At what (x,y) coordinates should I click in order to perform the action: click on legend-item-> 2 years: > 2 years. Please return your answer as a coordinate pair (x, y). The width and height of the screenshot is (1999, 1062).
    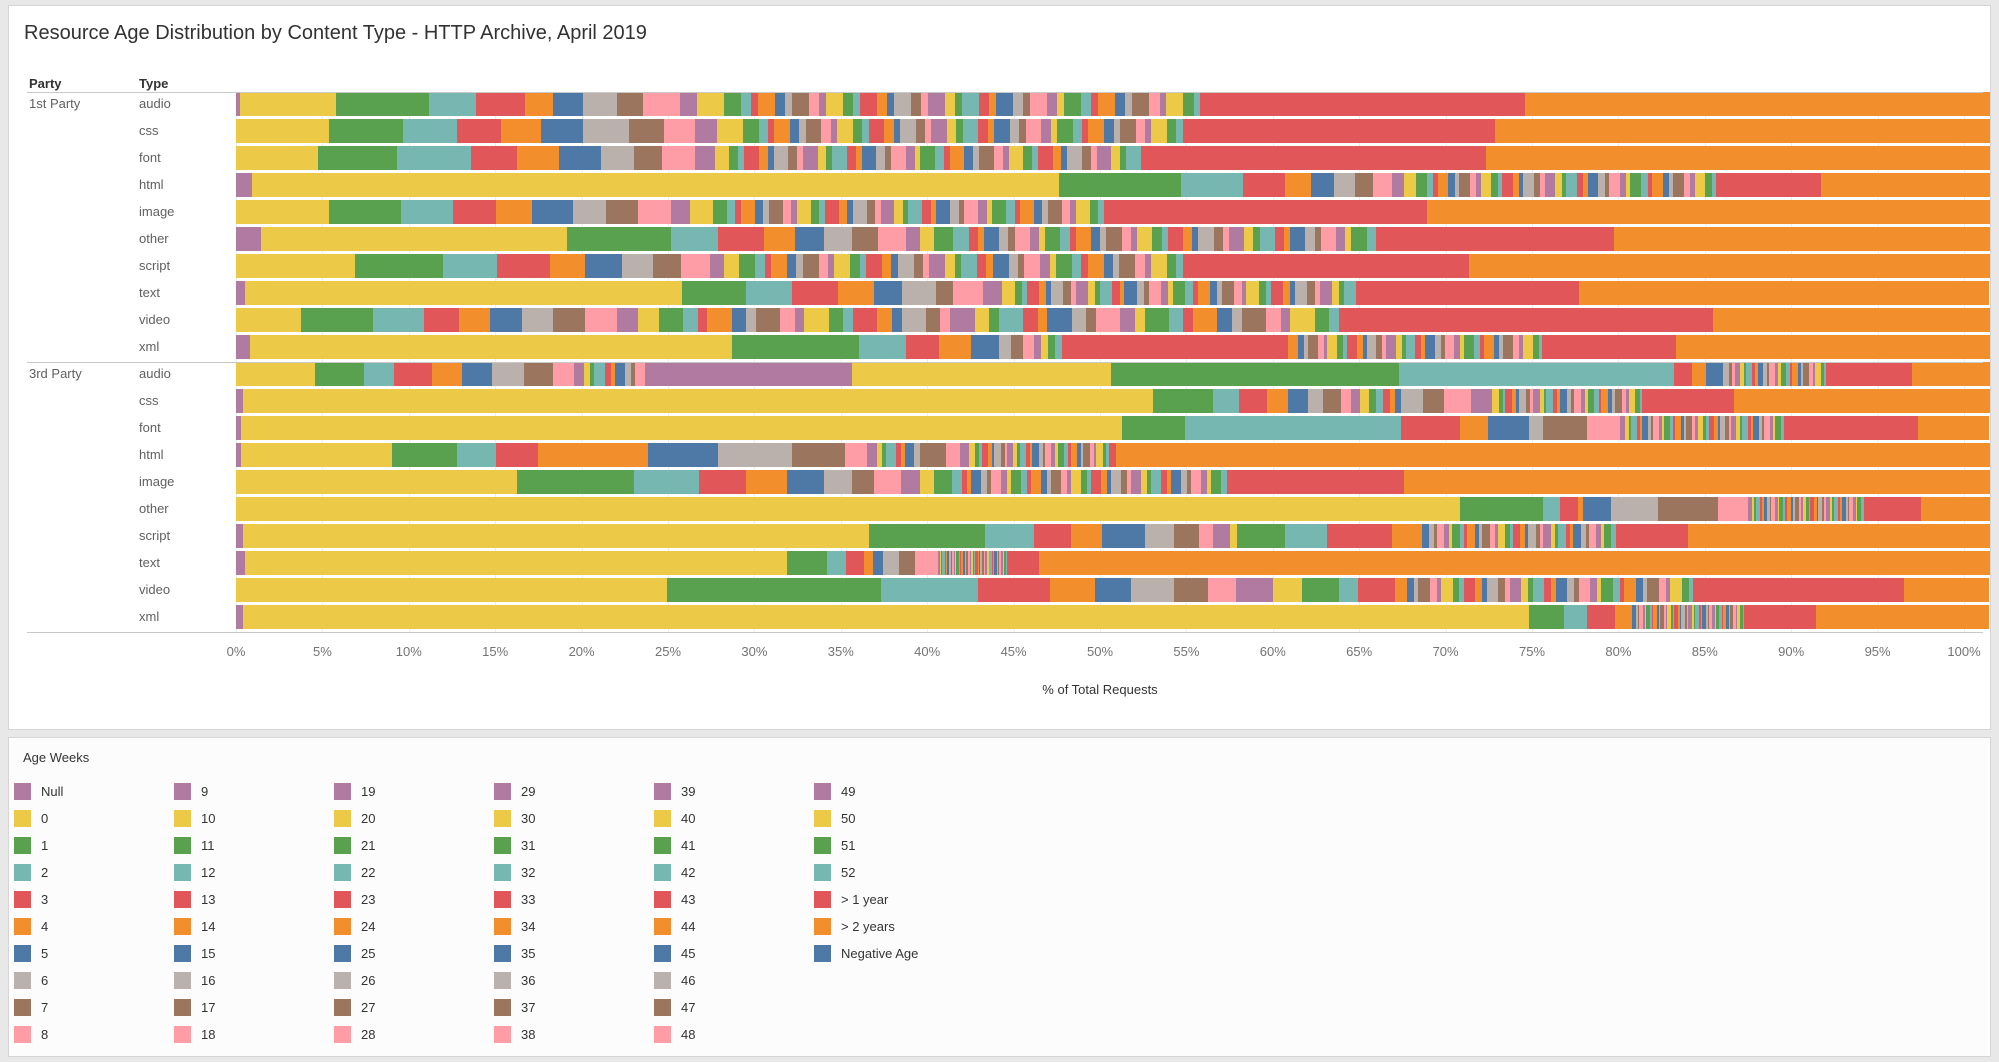
    Looking at the image, I should click on (891, 926).